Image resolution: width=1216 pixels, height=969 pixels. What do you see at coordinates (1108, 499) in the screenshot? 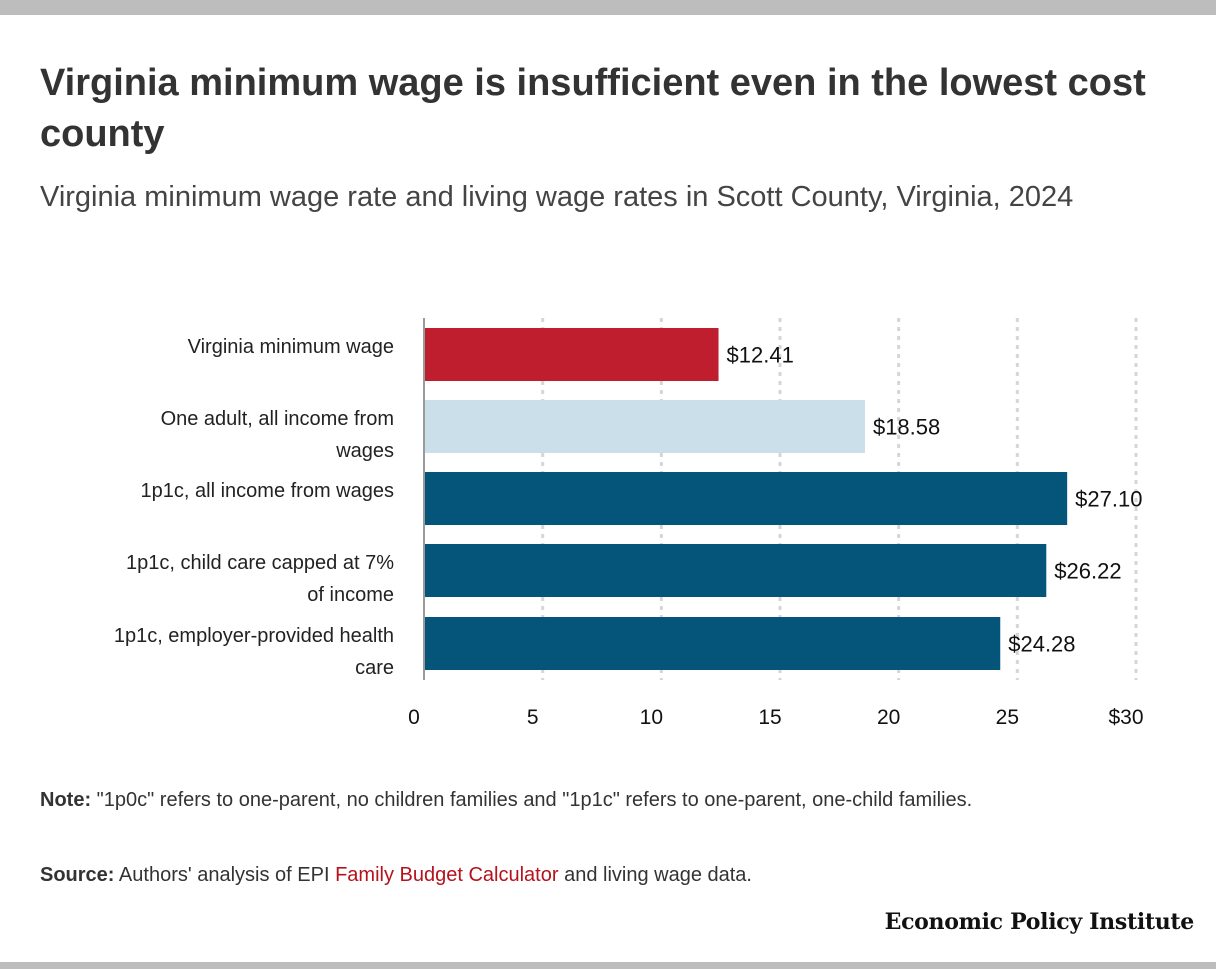
I see `value-label-2: $27.10` at bounding box center [1108, 499].